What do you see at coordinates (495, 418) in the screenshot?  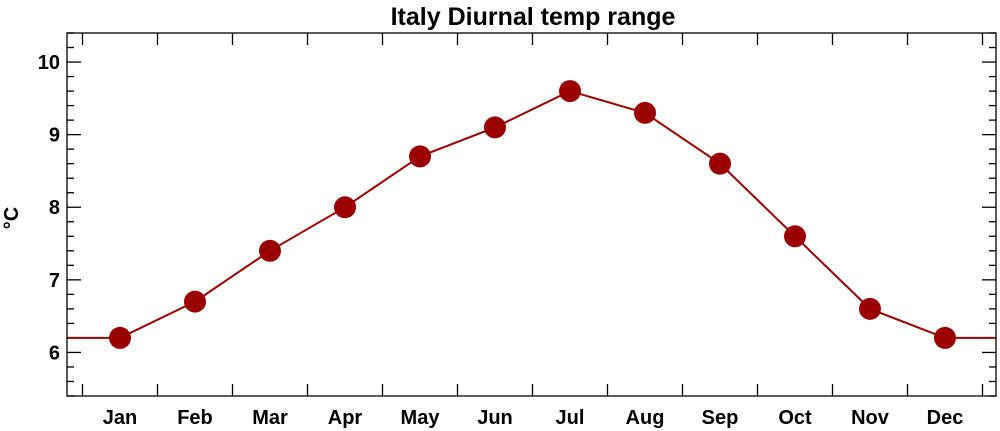 I see `x-tick-label: Jun` at bounding box center [495, 418].